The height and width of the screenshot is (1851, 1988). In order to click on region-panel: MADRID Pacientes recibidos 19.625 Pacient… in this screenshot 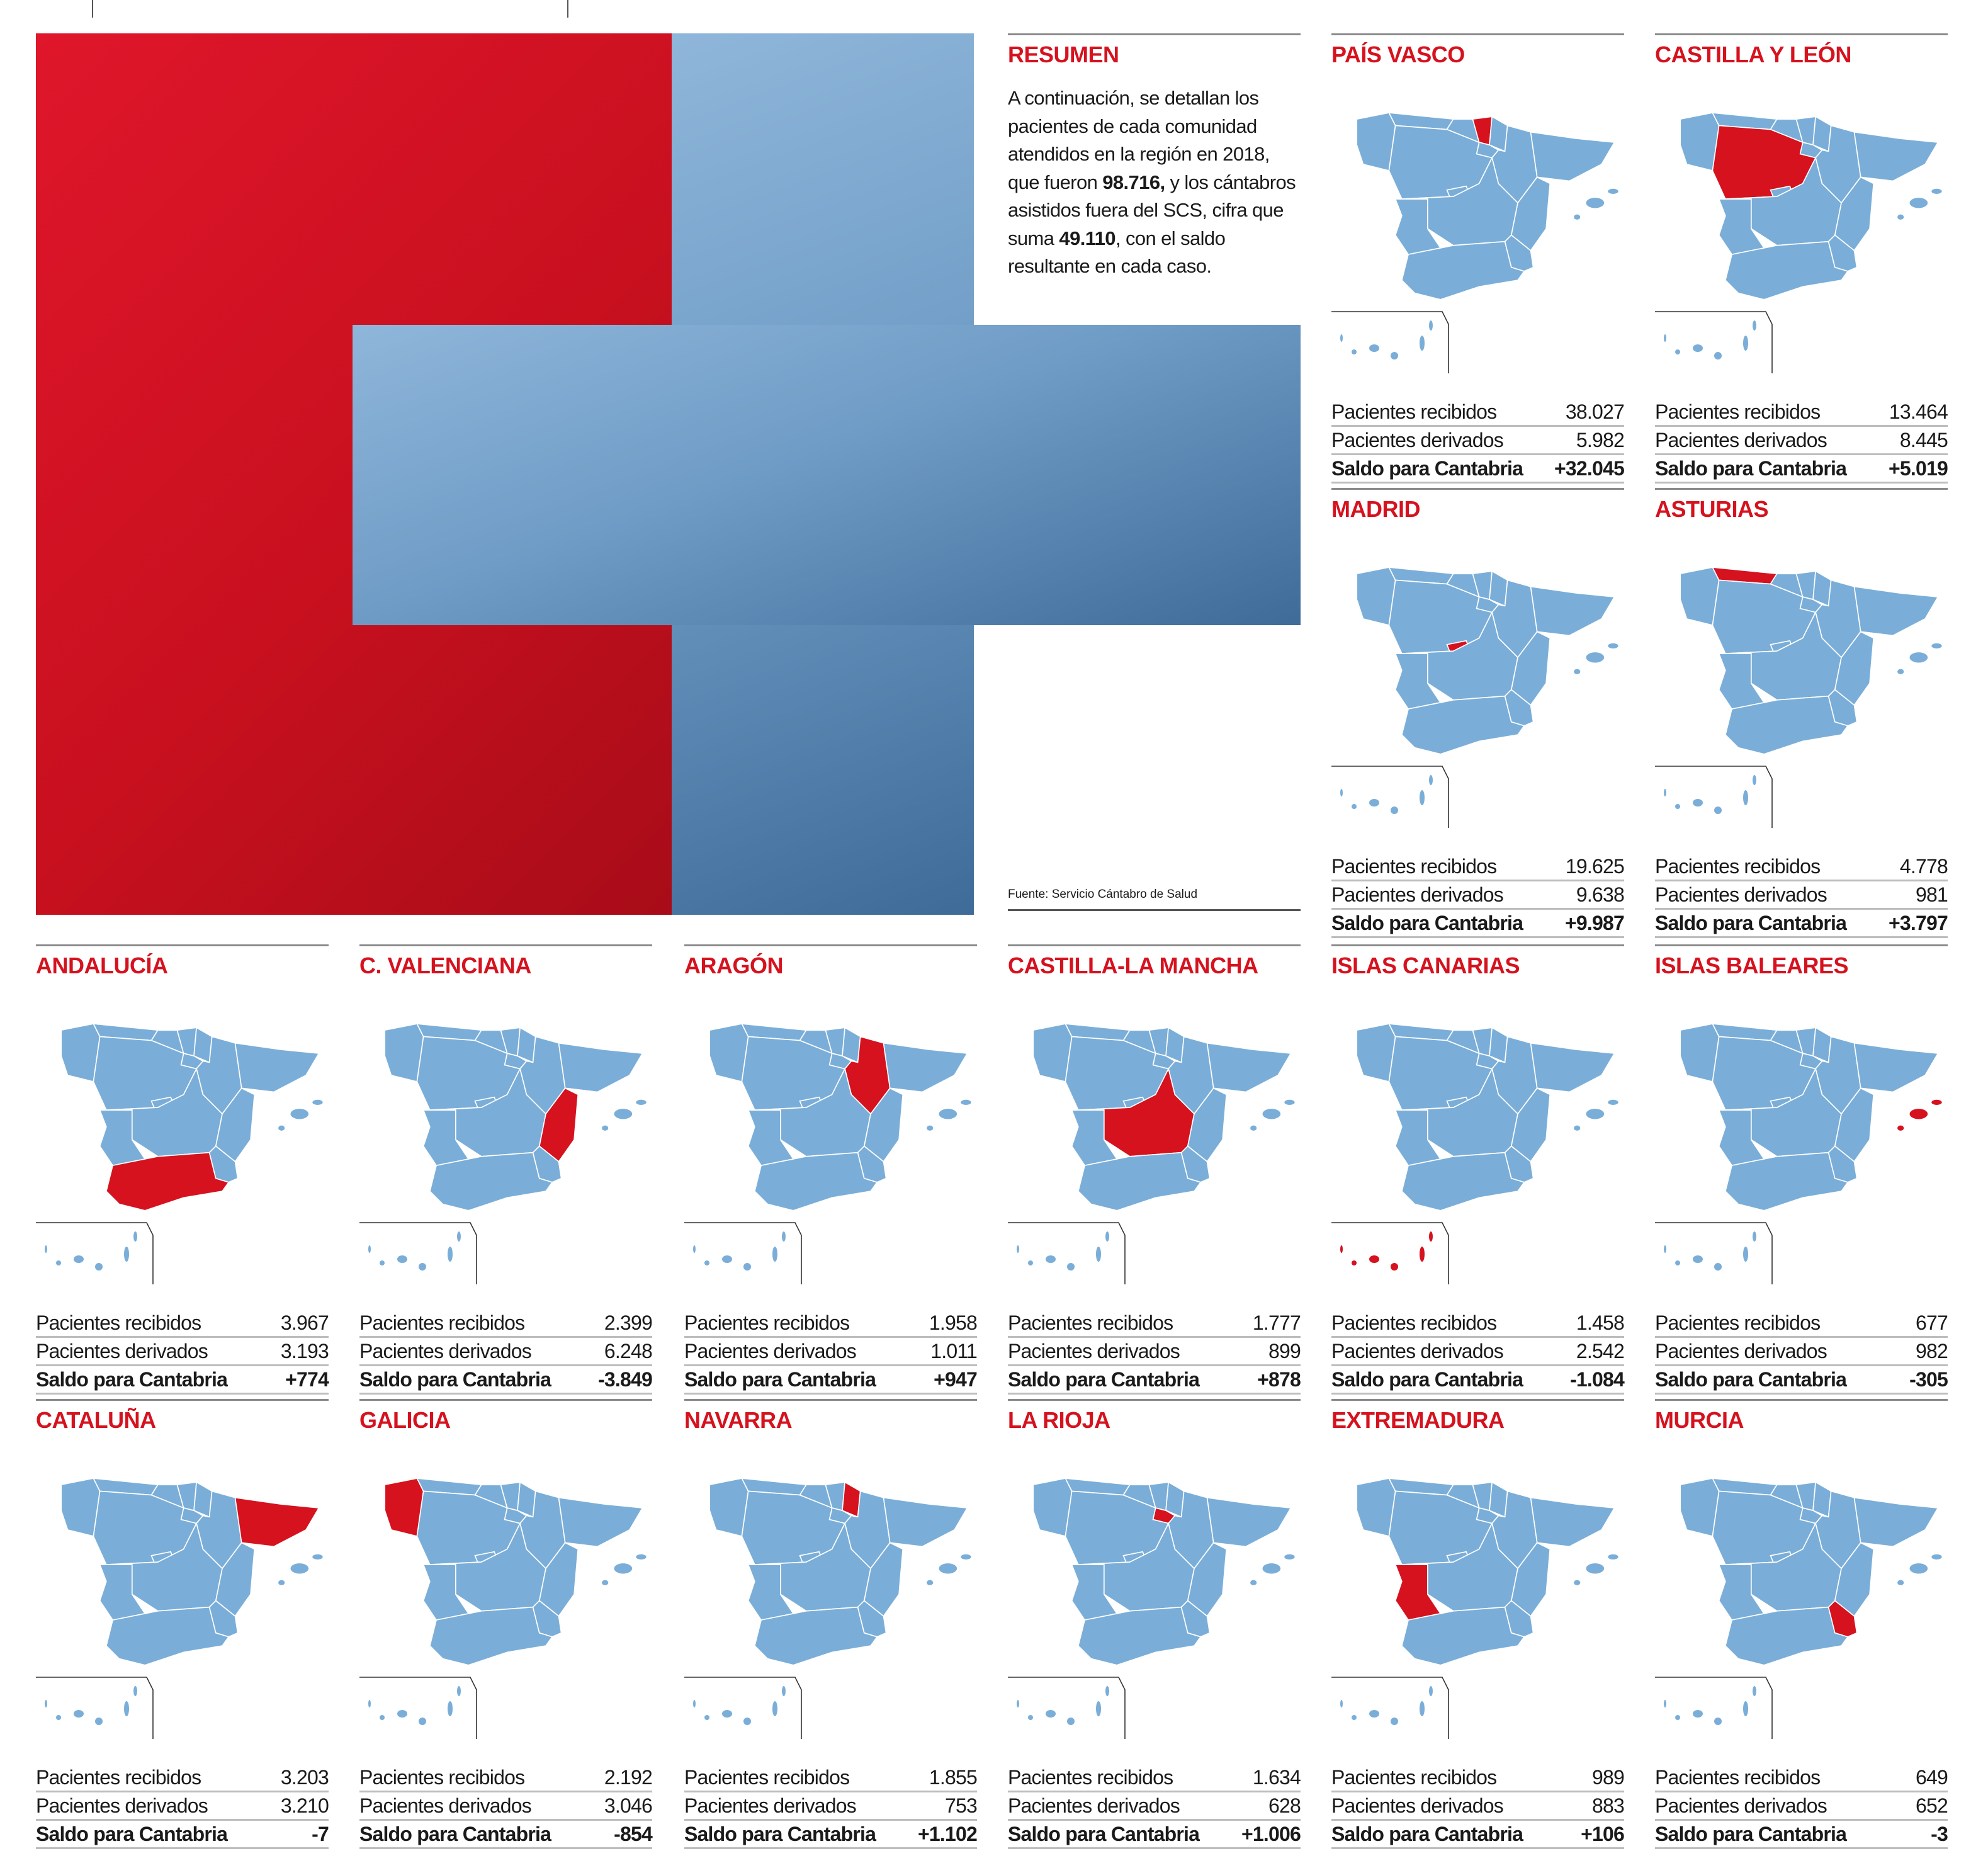, I will do `click(1478, 713)`.